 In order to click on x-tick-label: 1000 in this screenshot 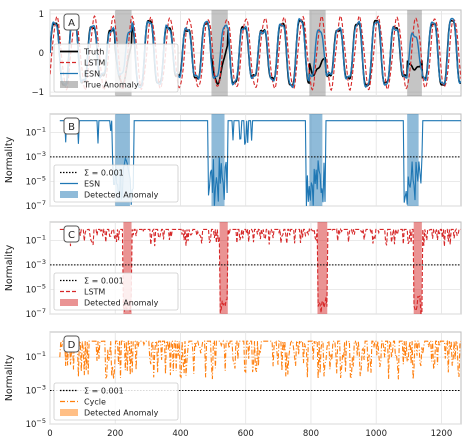, I will do `click(376, 434)`.